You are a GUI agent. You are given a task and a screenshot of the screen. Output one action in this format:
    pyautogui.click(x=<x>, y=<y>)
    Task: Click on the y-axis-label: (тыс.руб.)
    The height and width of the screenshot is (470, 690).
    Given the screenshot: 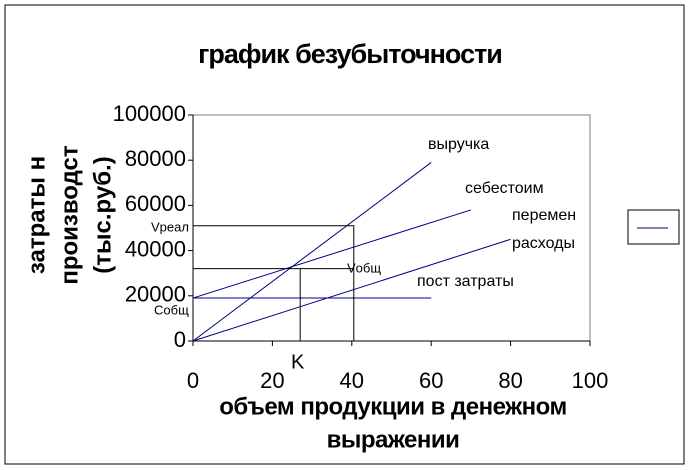 What is the action you would take?
    pyautogui.click(x=102, y=214)
    